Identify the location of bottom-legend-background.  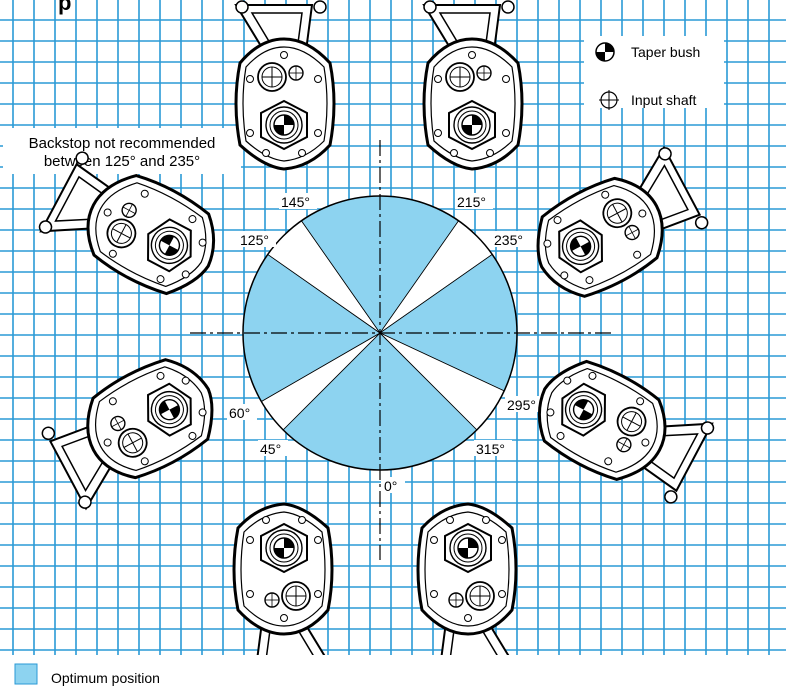
(393, 671).